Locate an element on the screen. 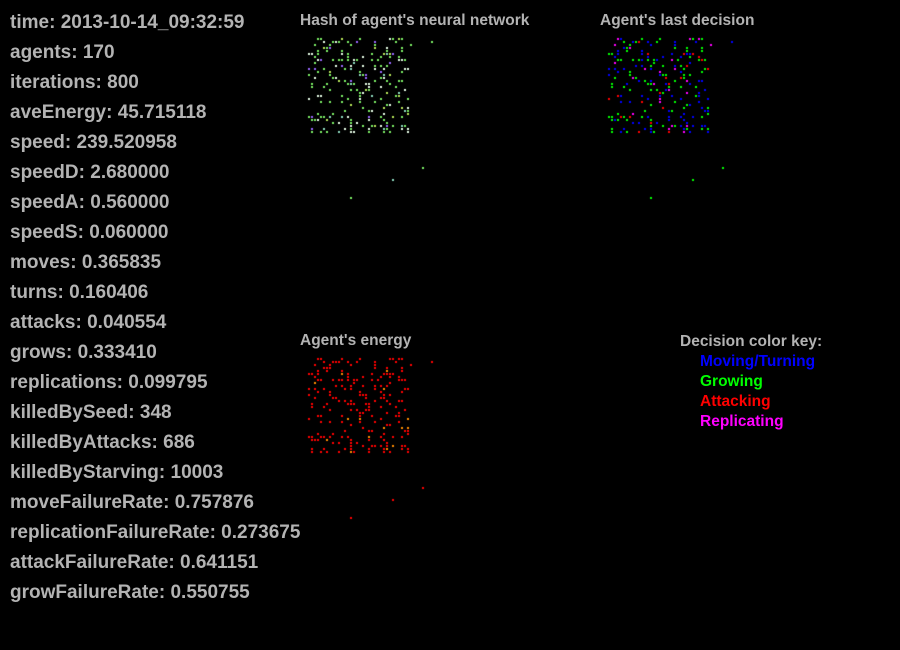 This screenshot has height=650, width=900. stat-speedD: speedD: 2.680000 is located at coordinates (155, 173).